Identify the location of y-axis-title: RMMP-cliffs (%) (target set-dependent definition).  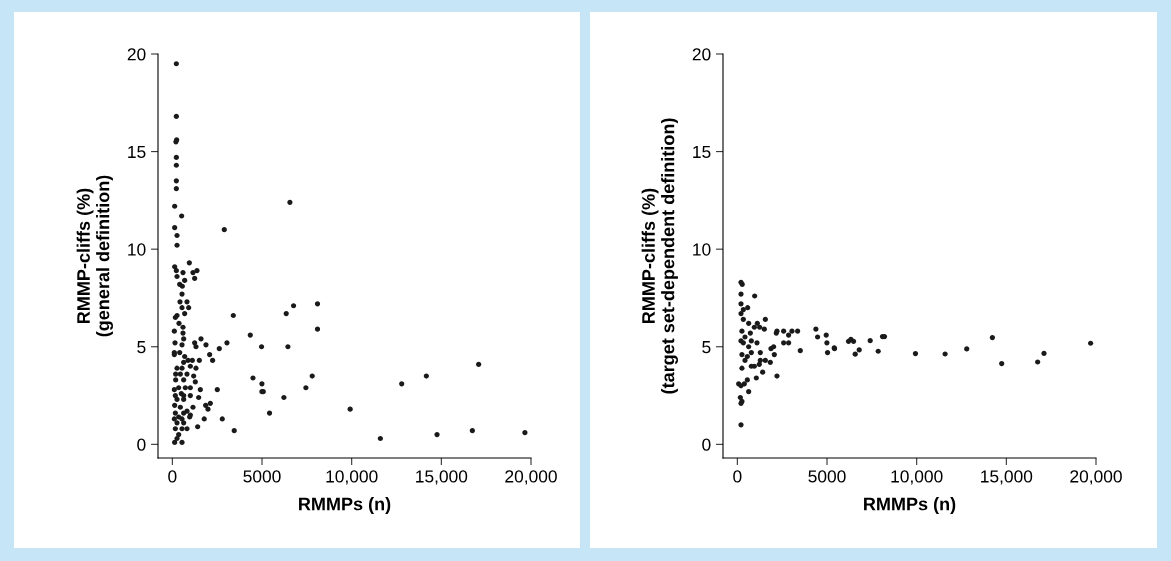
(659, 256).